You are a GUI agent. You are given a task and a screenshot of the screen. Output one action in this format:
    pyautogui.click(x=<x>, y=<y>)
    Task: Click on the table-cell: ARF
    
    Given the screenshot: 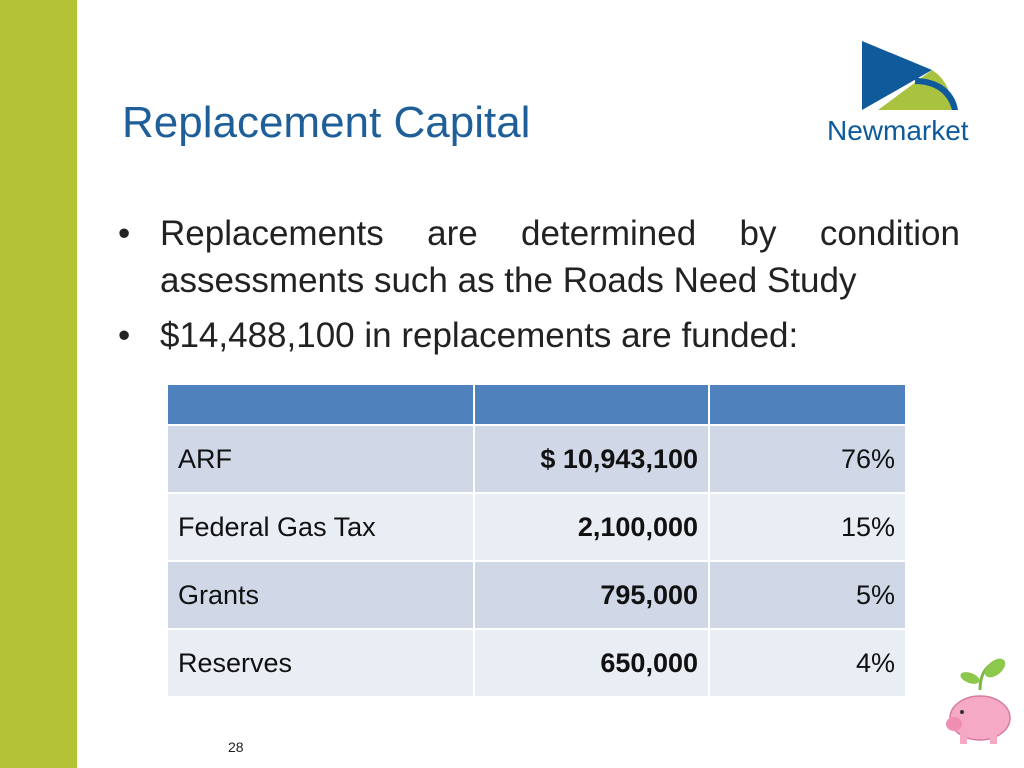 What is the action you would take?
    pyautogui.click(x=320, y=459)
    